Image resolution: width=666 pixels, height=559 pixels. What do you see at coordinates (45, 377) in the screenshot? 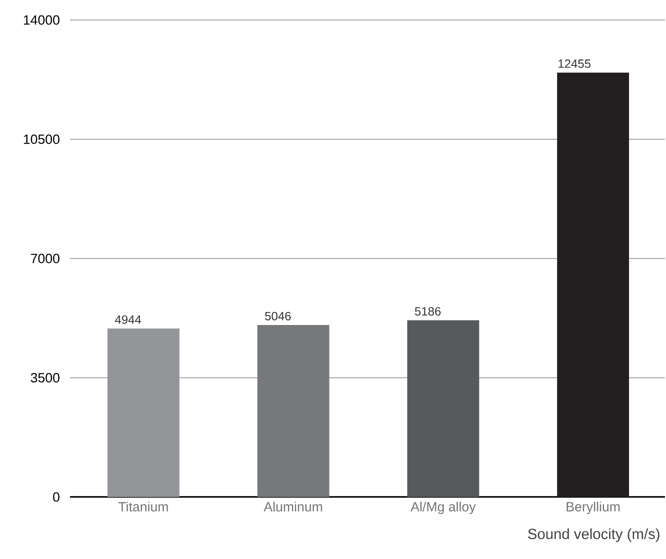
I see `y-tick-label: 3500` at bounding box center [45, 377].